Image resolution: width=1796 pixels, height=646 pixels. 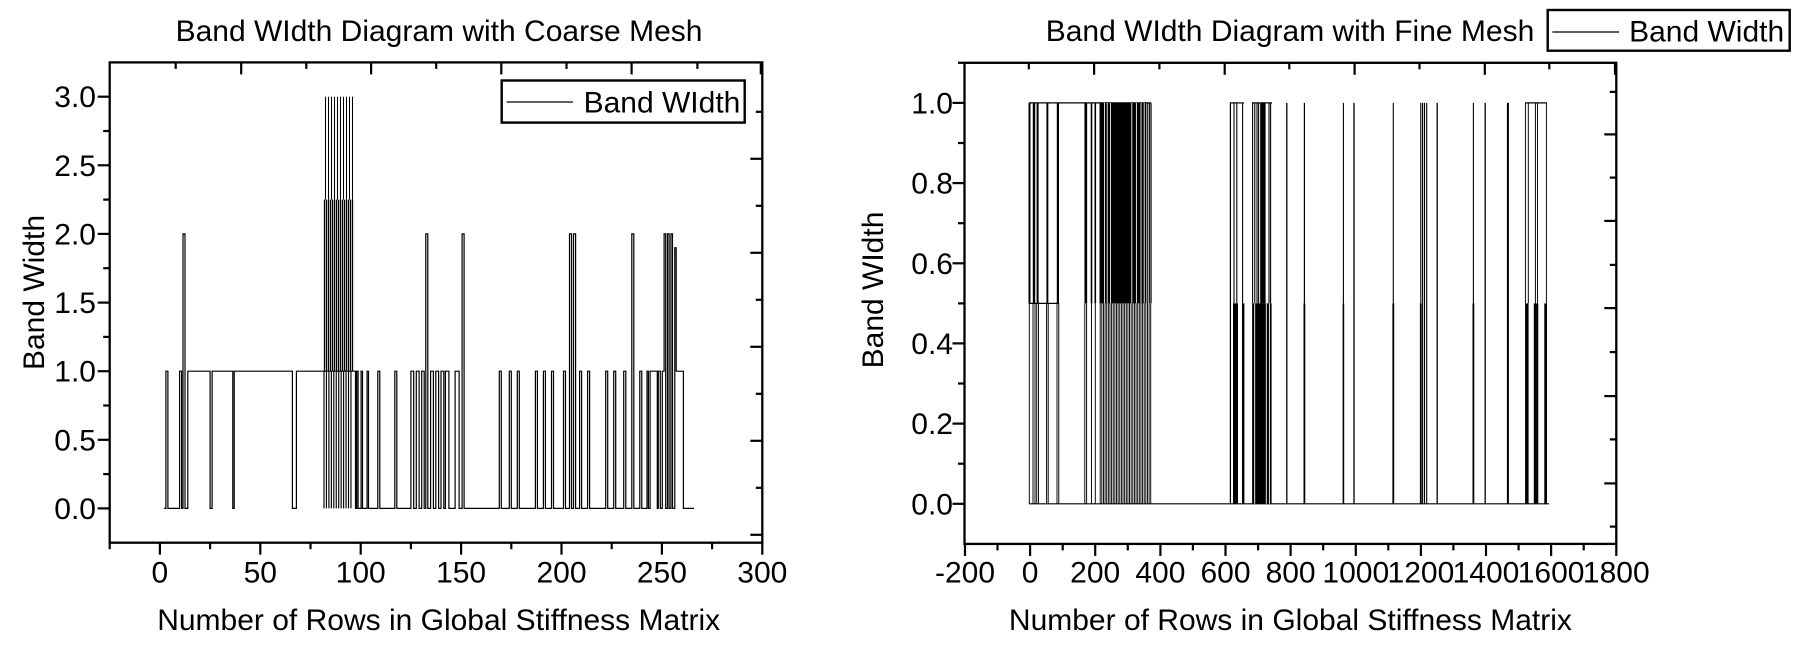 I want to click on svg-text: 1800, so click(x=1616, y=573).